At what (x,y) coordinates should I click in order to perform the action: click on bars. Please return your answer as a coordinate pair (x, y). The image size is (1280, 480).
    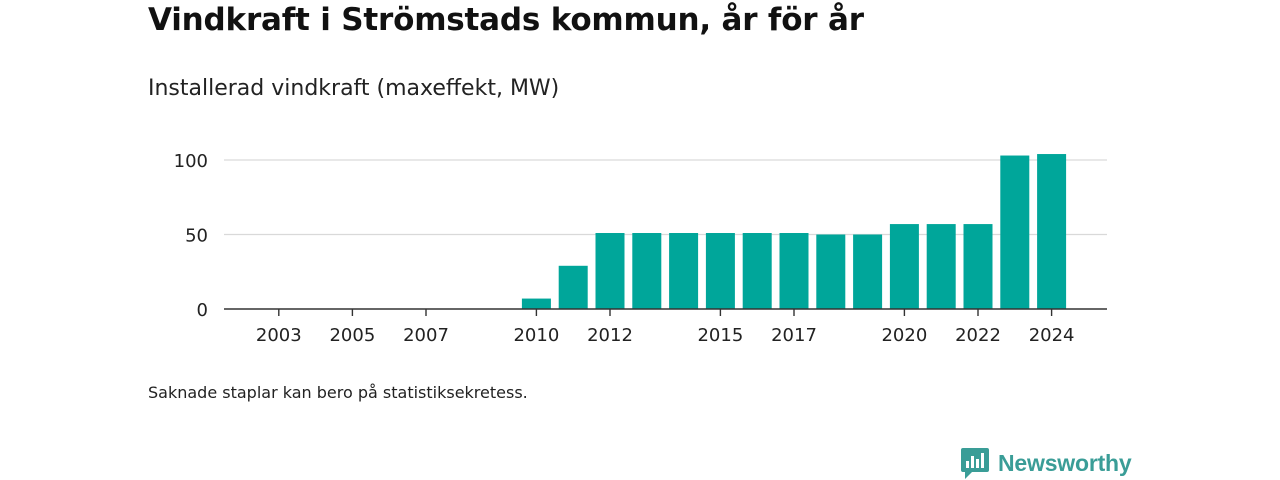
    Looking at the image, I should click on (794, 231).